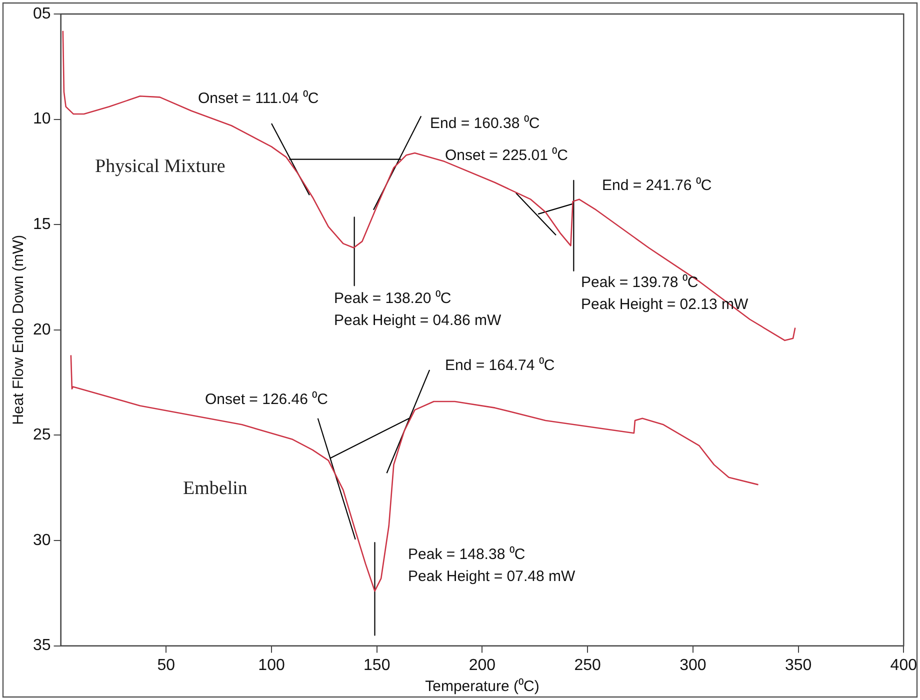  What do you see at coordinates (588, 665) in the screenshot?
I see `x-tick-label: 250` at bounding box center [588, 665].